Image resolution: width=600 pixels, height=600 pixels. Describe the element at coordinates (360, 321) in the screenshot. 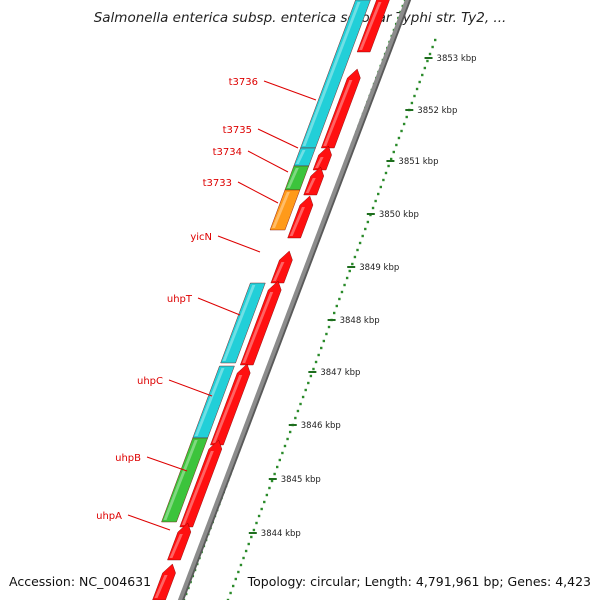

I see `kbp-label: 3848 kbp` at that location.